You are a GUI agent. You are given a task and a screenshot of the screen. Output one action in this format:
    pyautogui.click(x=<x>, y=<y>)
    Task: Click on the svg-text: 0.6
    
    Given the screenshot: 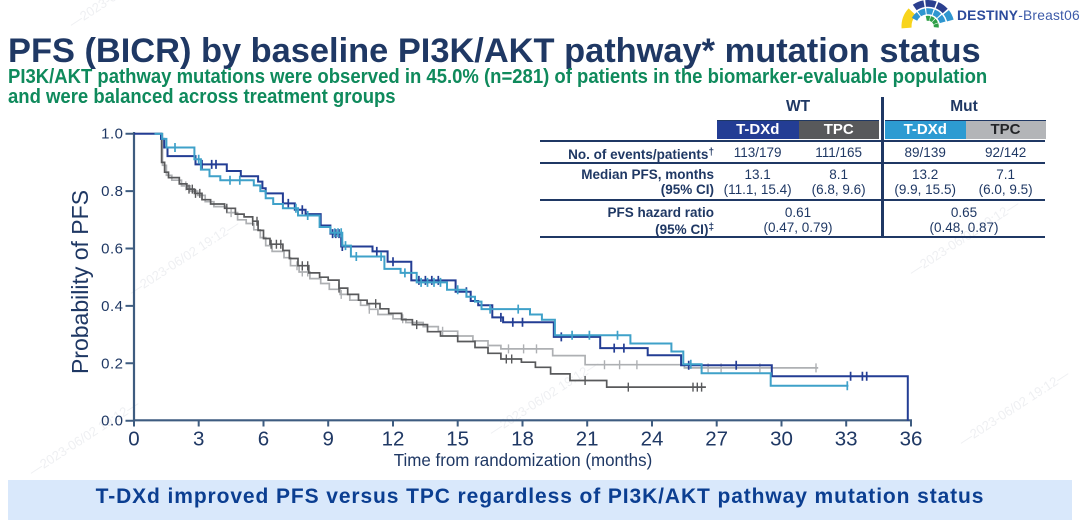 What is the action you would take?
    pyautogui.click(x=112, y=249)
    